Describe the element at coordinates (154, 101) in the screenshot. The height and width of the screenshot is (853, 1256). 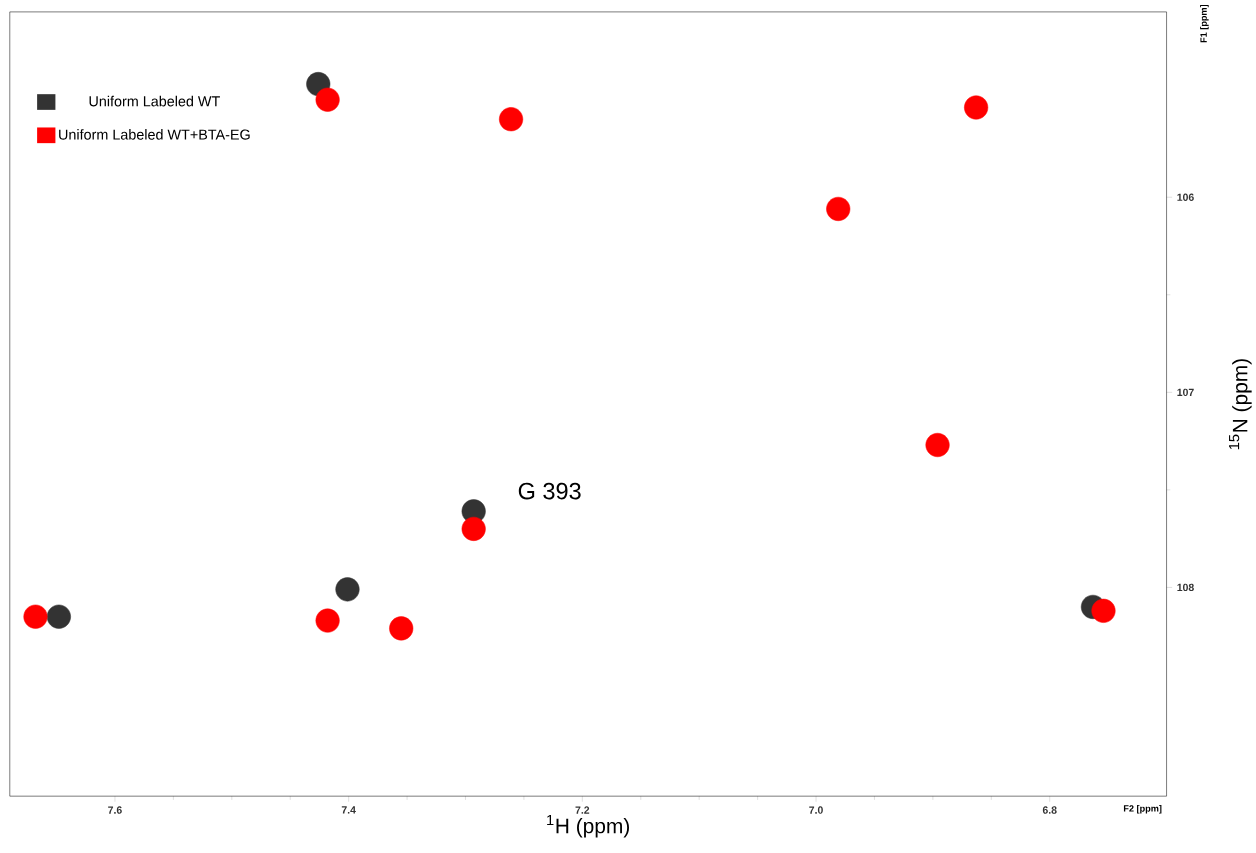
I see `legend-label: Uniform Labeled WT` at that location.